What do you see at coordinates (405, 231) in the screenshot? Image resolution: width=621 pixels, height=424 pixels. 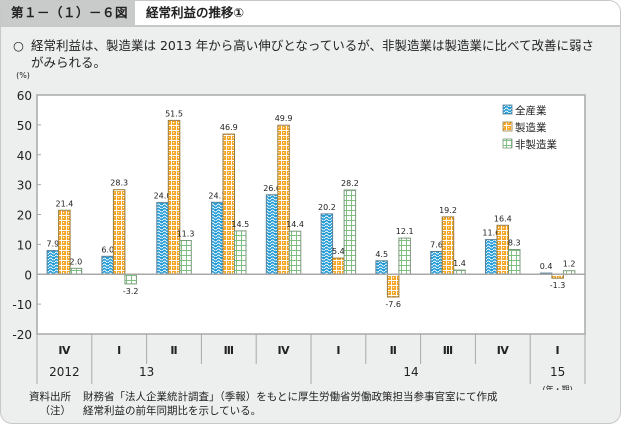 I see `data-label: 12.1` at bounding box center [405, 231].